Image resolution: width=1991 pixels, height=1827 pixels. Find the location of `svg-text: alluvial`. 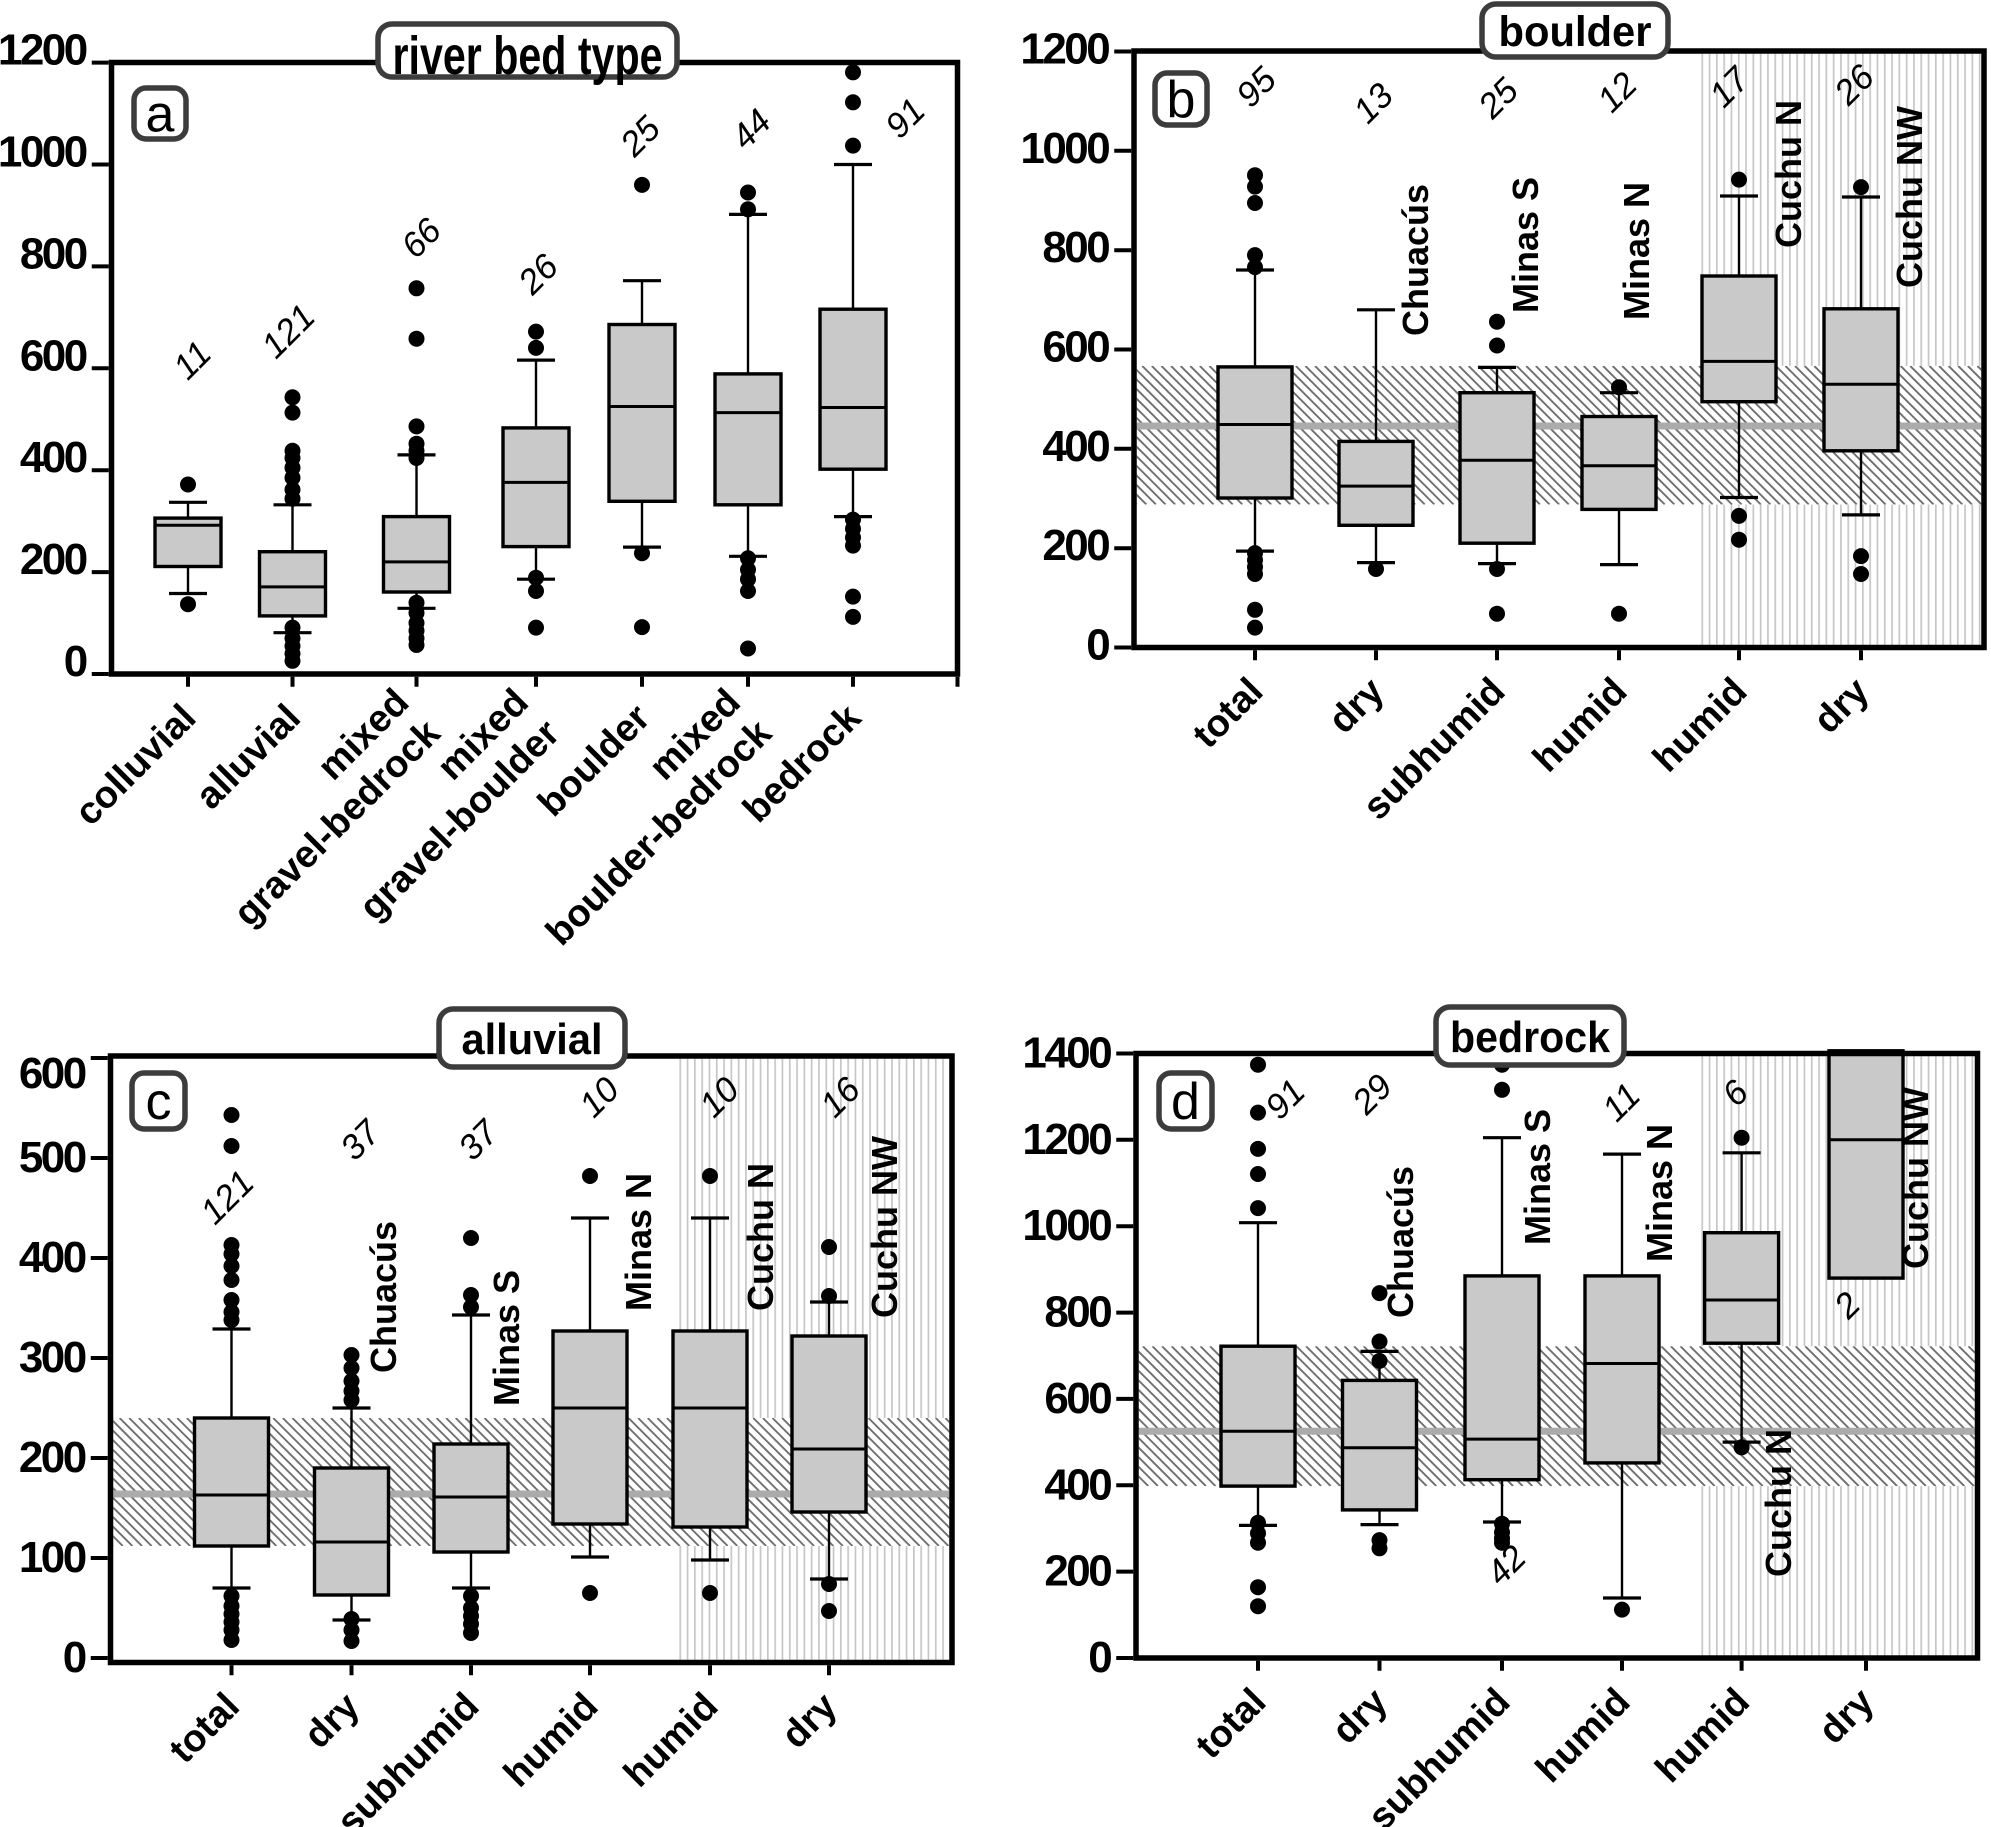

svg-text: alluvial is located at coordinates (532, 1039).